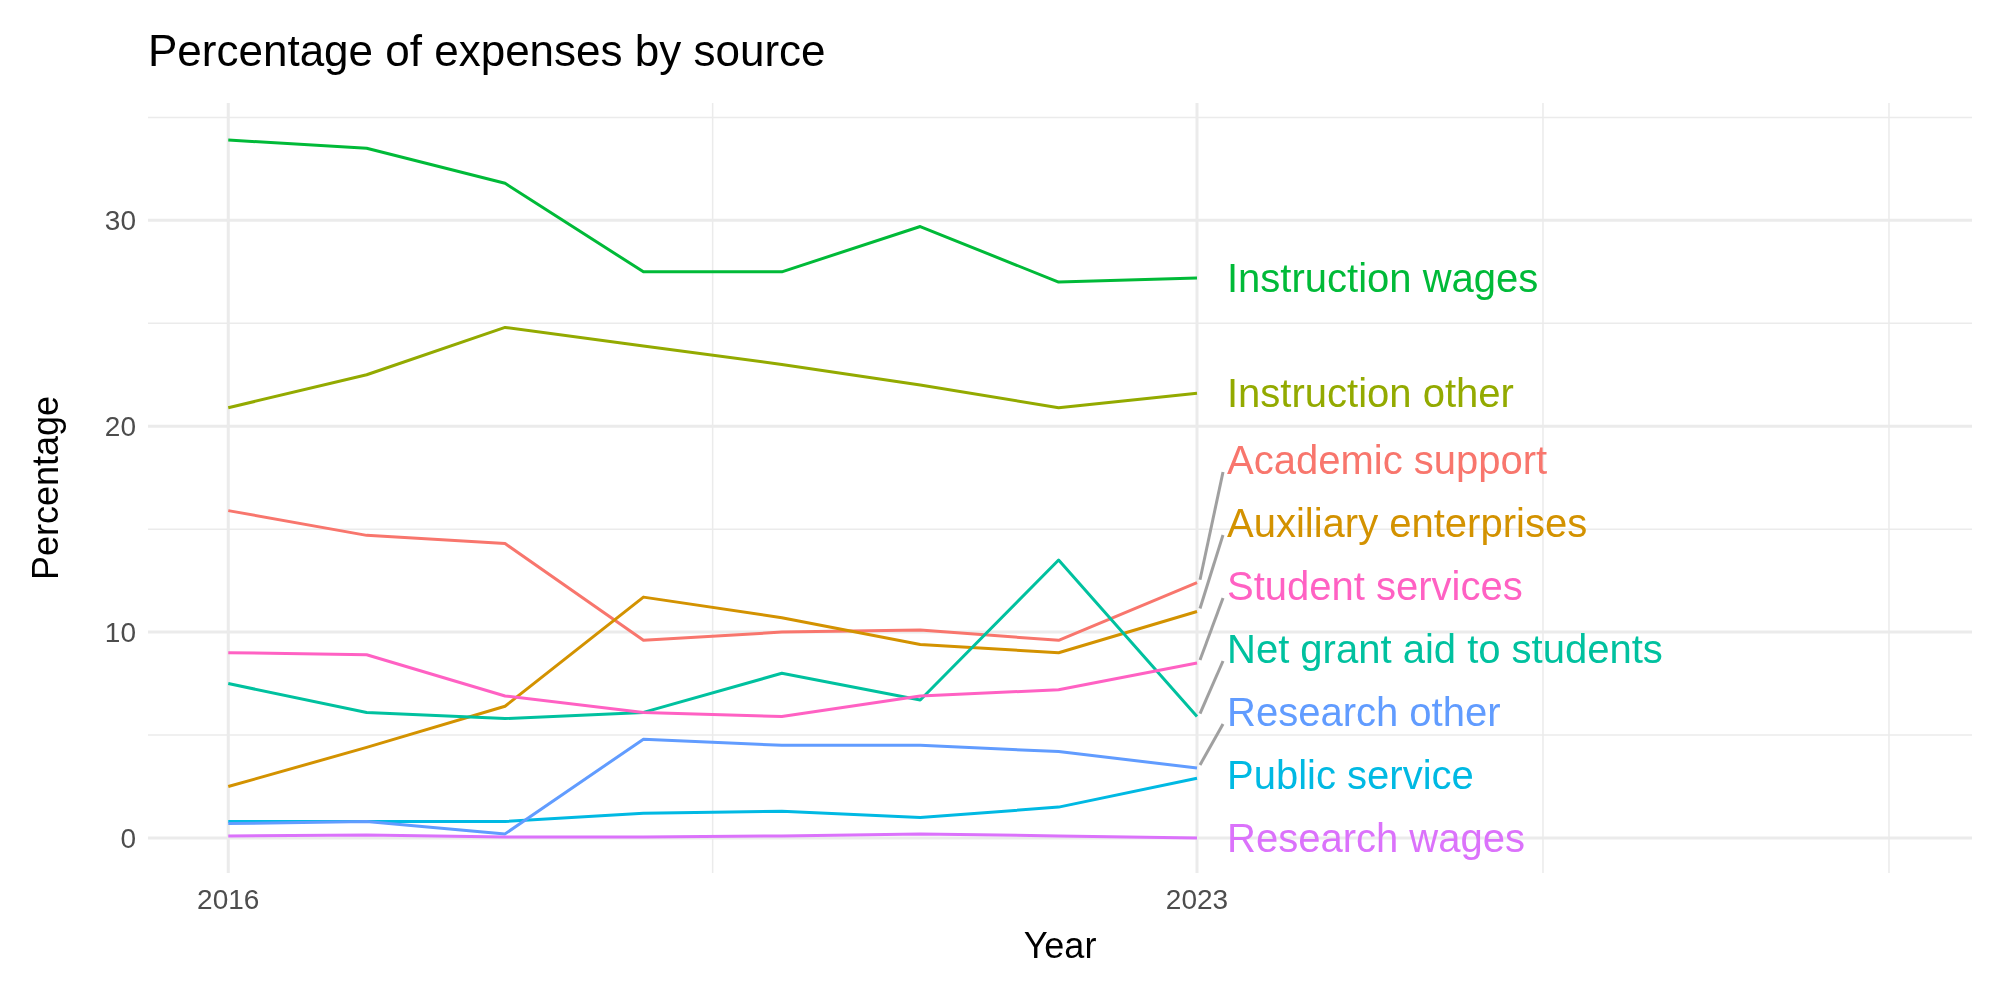 The image size is (2000, 1000). What do you see at coordinates (1375, 586) in the screenshot?
I see `series-label: Student services` at bounding box center [1375, 586].